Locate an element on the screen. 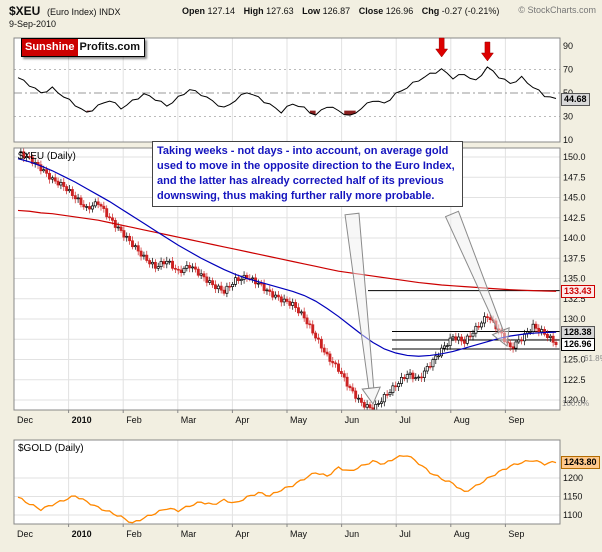 The height and width of the screenshot is (552, 602). red-down-arrows is located at coordinates (464, 49).